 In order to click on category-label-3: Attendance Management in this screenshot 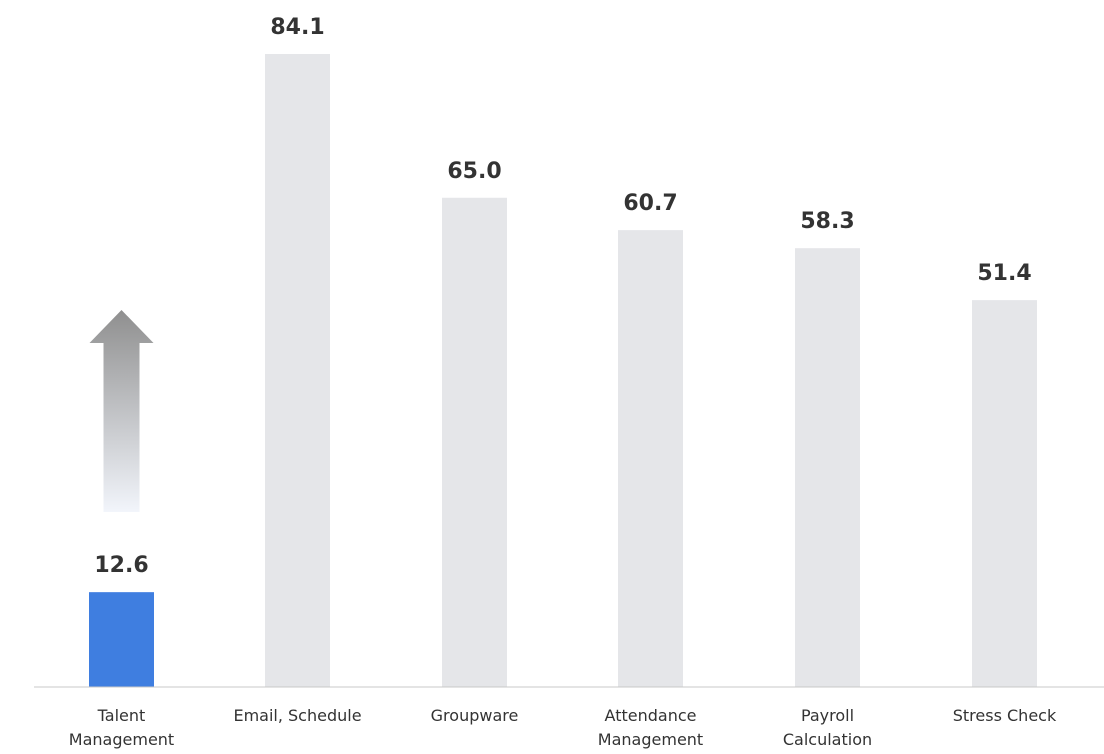, I will do `click(650, 727)`.